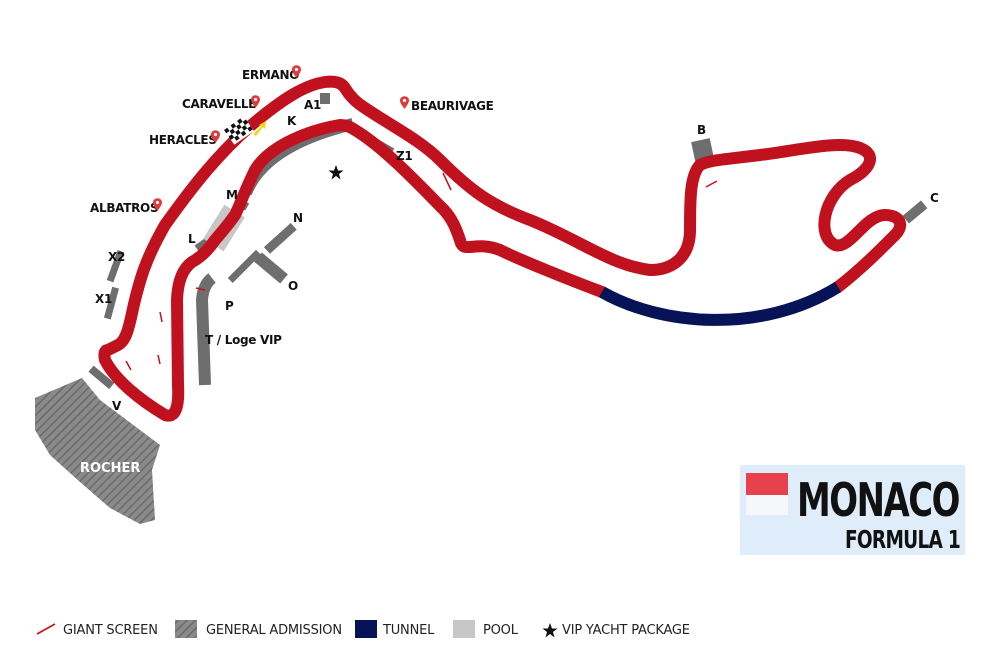  I want to click on rocher-label: ROCHER, so click(110, 468).